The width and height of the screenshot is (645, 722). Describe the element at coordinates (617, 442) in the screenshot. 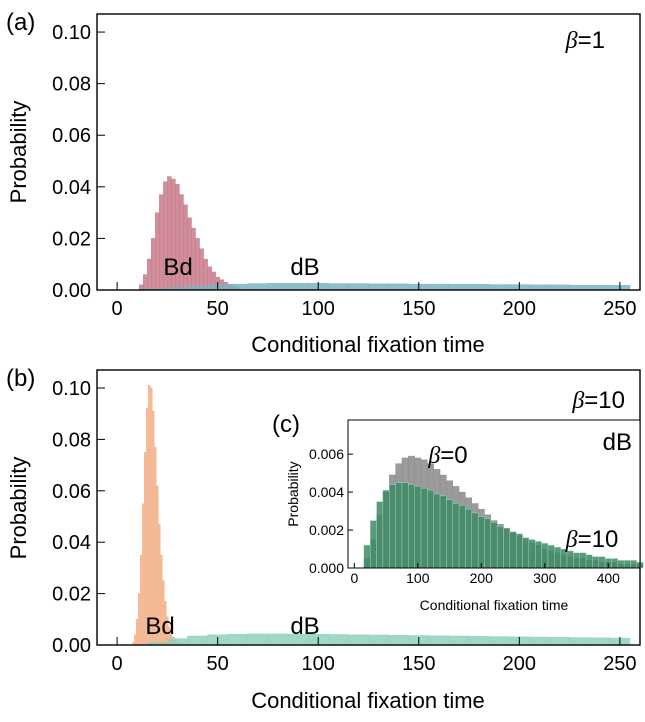

I see `annotation-c-0: dB` at that location.